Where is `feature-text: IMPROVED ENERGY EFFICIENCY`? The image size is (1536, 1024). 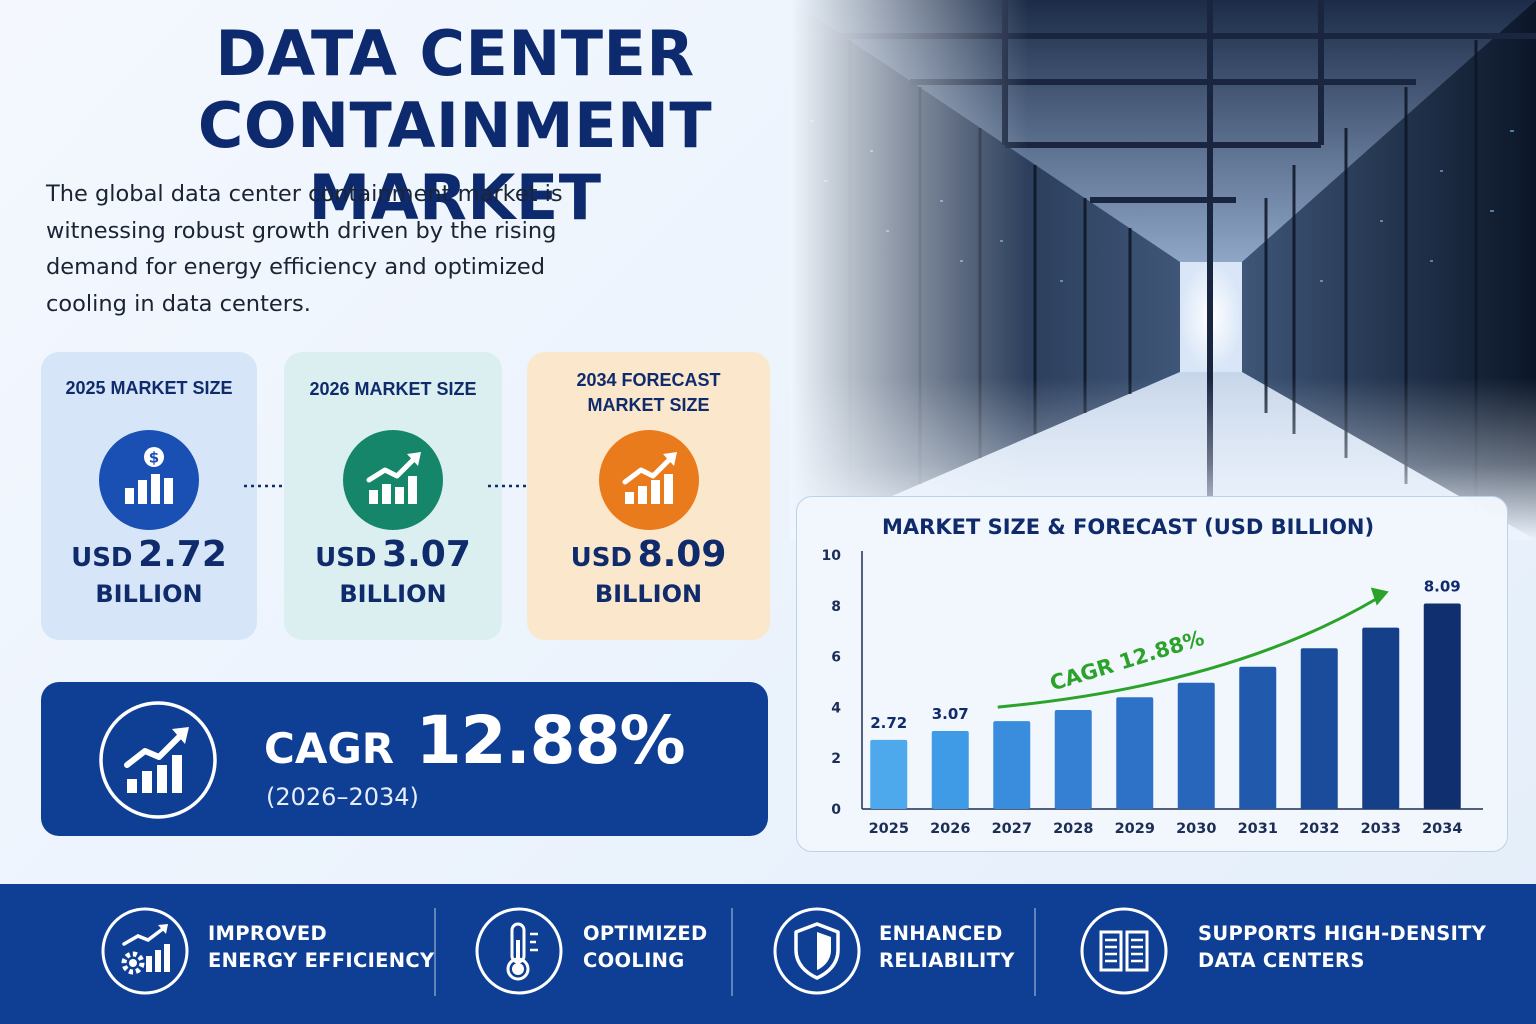 feature-text: IMPROVED ENERGY EFFICIENCY is located at coordinates (321, 947).